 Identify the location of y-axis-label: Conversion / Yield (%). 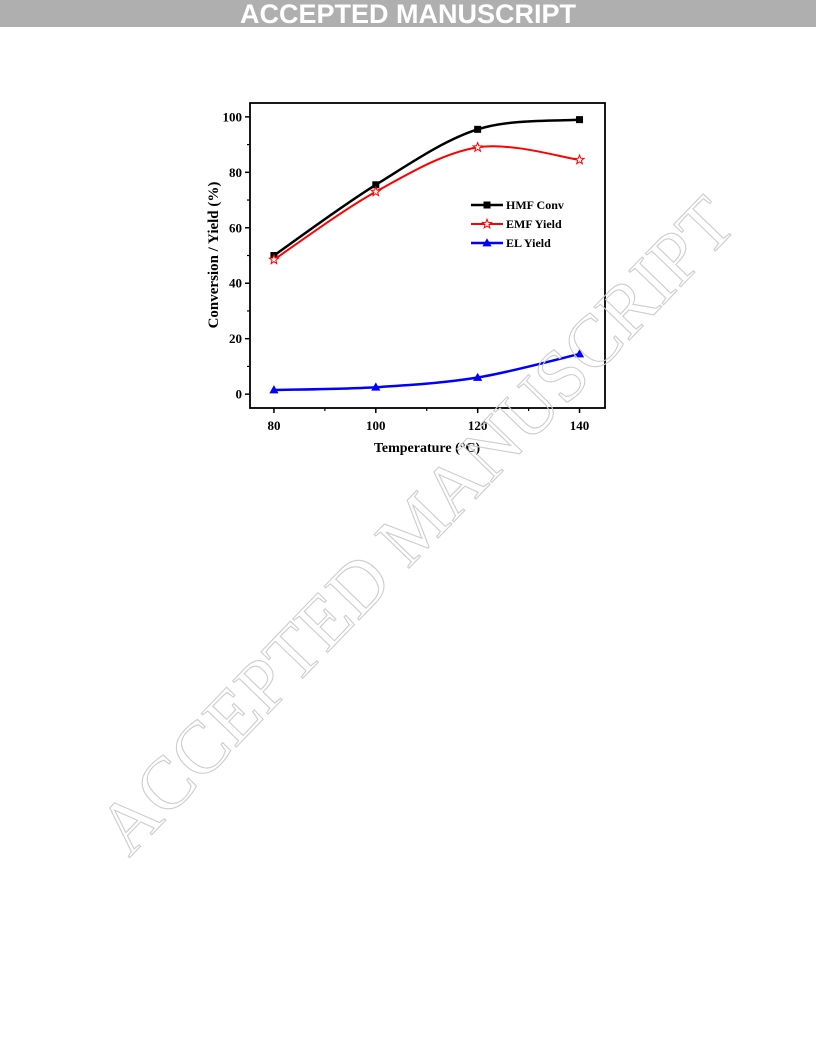
(214, 255).